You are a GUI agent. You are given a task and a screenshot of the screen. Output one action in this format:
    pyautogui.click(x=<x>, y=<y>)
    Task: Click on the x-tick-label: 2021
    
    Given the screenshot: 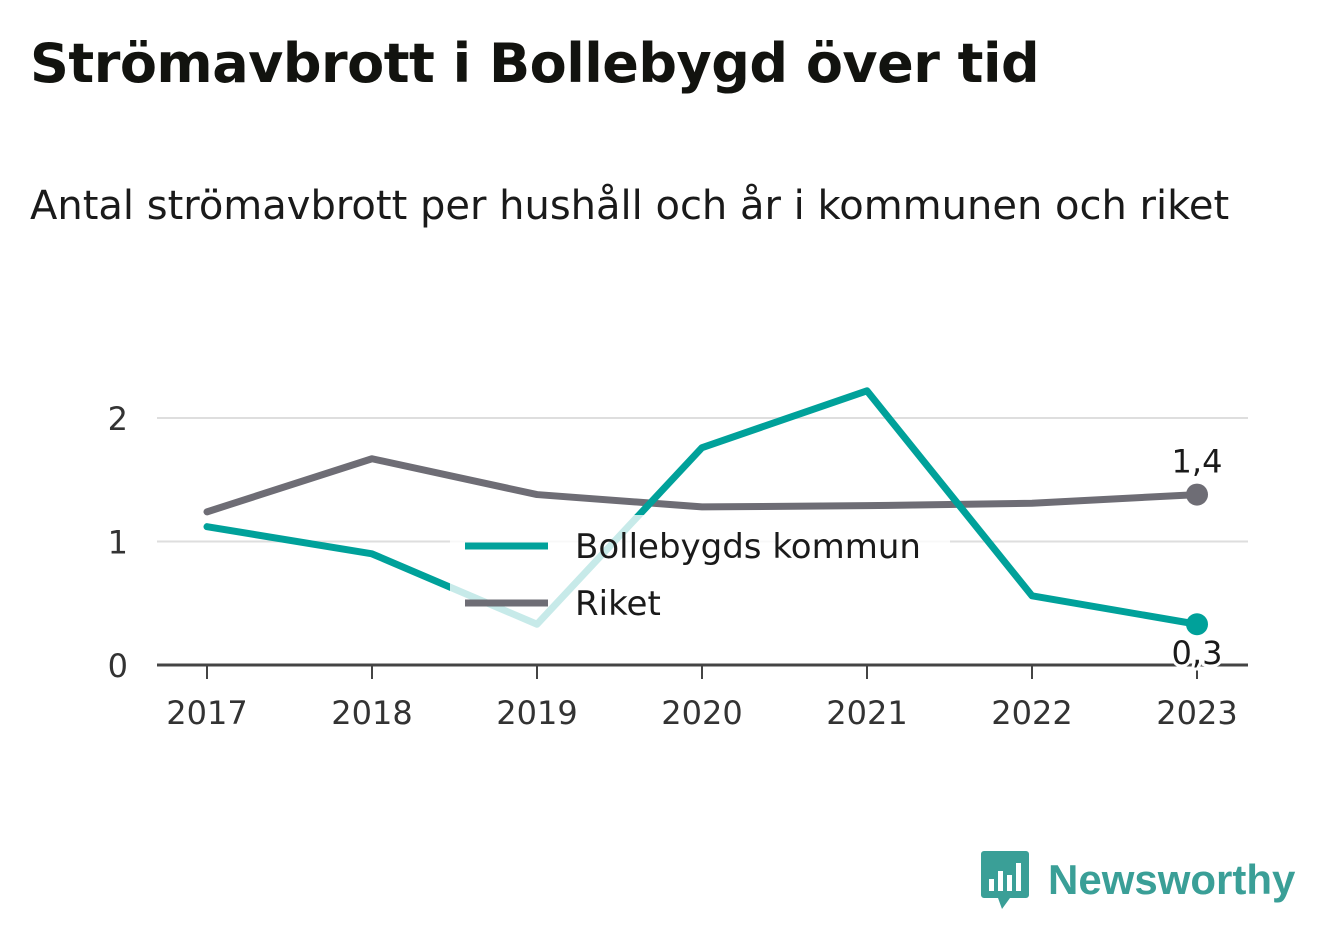 What is the action you would take?
    pyautogui.click(x=866, y=713)
    